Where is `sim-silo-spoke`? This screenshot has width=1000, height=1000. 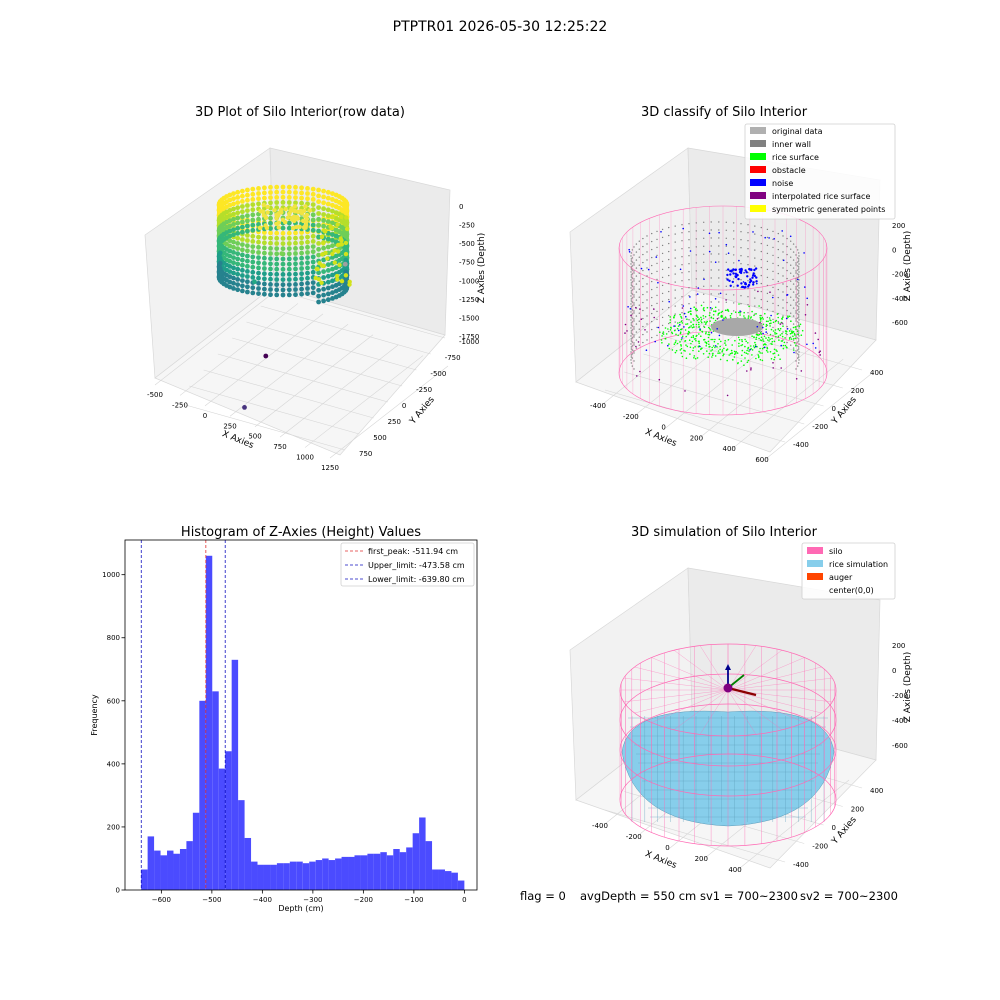 sim-silo-spoke is located at coordinates (701, 709).